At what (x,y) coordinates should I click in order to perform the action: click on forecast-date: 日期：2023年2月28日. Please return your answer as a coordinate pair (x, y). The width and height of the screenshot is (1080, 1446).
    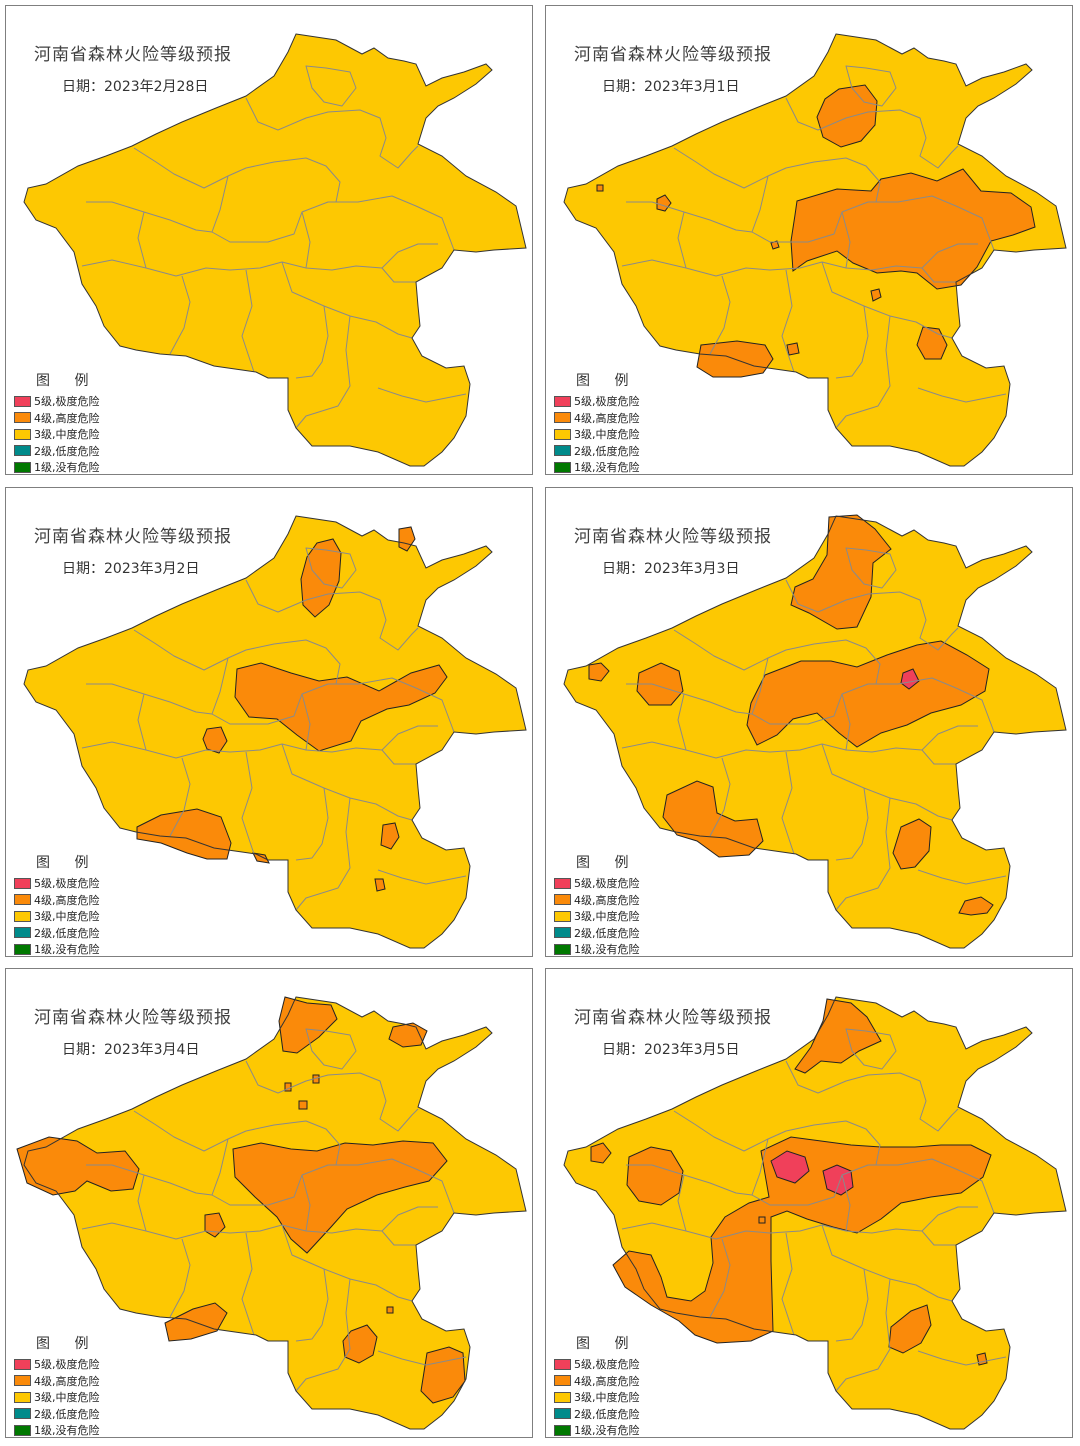
    Looking at the image, I should click on (135, 87).